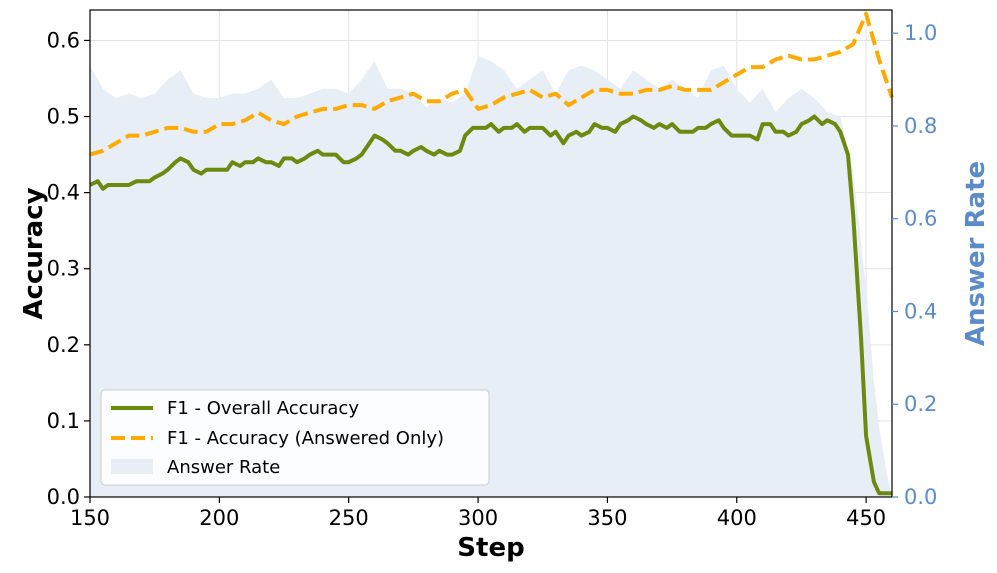  Describe the element at coordinates (63, 421) in the screenshot. I see `y-tick-label: 0.1` at that location.